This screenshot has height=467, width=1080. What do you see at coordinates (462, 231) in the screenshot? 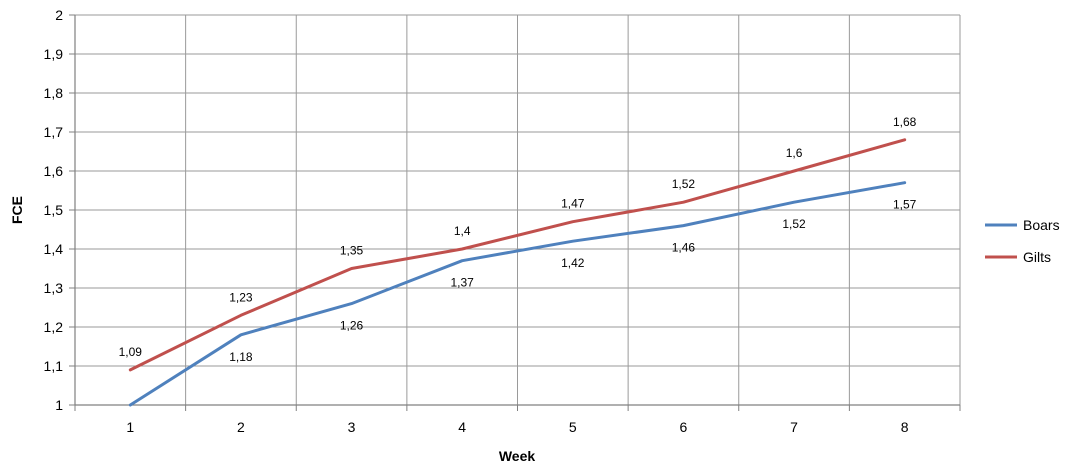
I see `data-label: 1,4` at bounding box center [462, 231].